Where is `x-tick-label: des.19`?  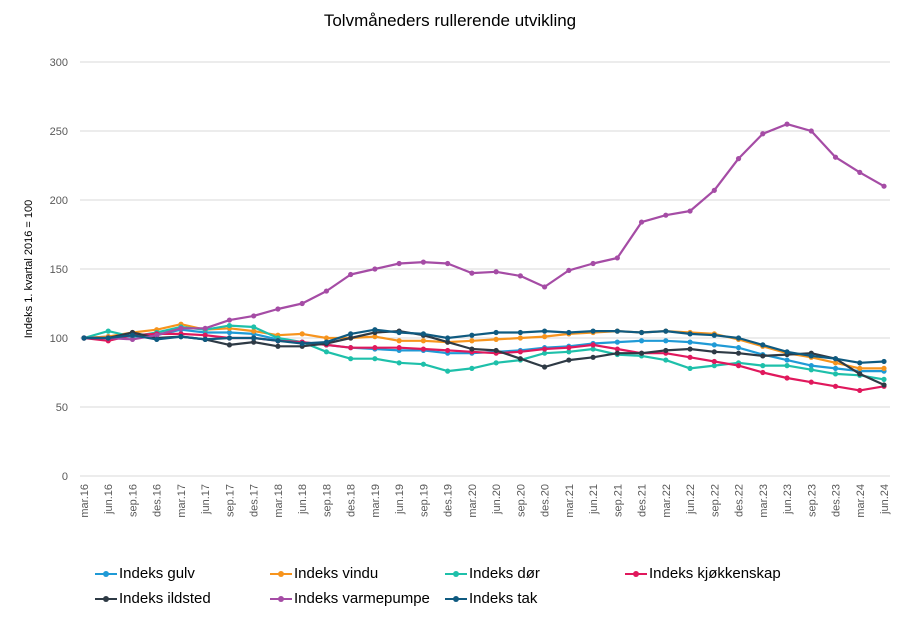 x-tick-label: des.19 is located at coordinates (449, 500).